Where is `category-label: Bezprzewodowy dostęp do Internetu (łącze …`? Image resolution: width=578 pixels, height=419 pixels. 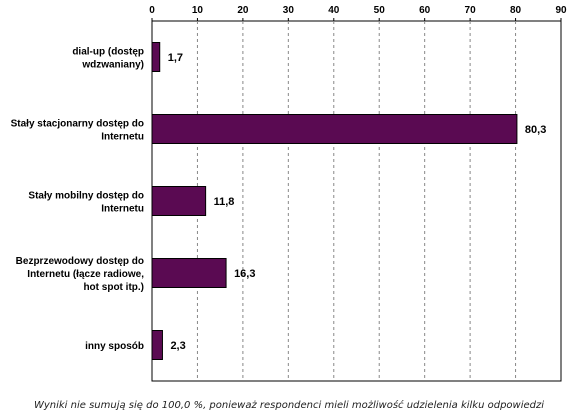 category-label: Bezprzewodowy dostęp do Internetu (łącze … is located at coordinates (80, 274).